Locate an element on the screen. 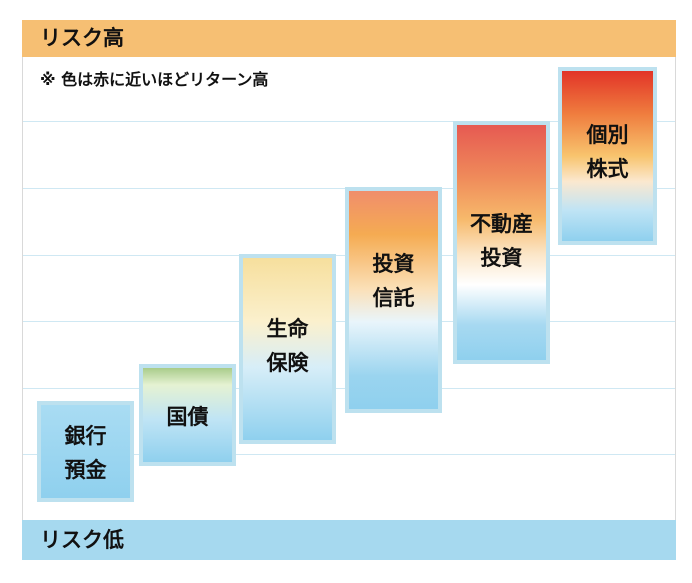  step-bank-deposit: 銀行 預金 is located at coordinates (85, 451).